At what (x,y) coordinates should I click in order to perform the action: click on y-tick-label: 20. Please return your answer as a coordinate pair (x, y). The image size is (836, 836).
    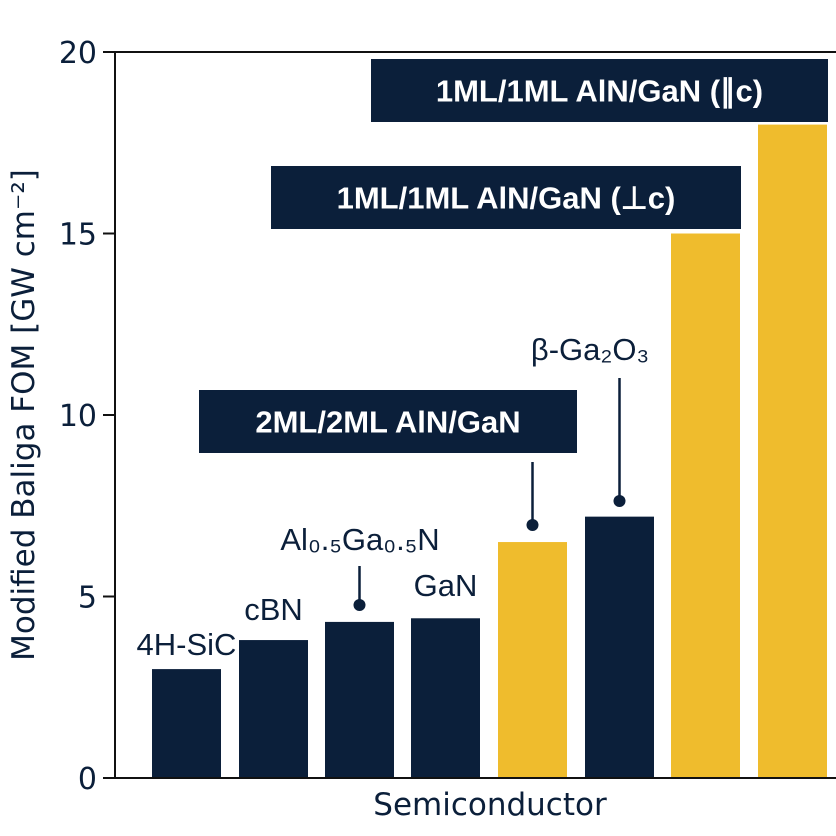
    Looking at the image, I should click on (78, 53).